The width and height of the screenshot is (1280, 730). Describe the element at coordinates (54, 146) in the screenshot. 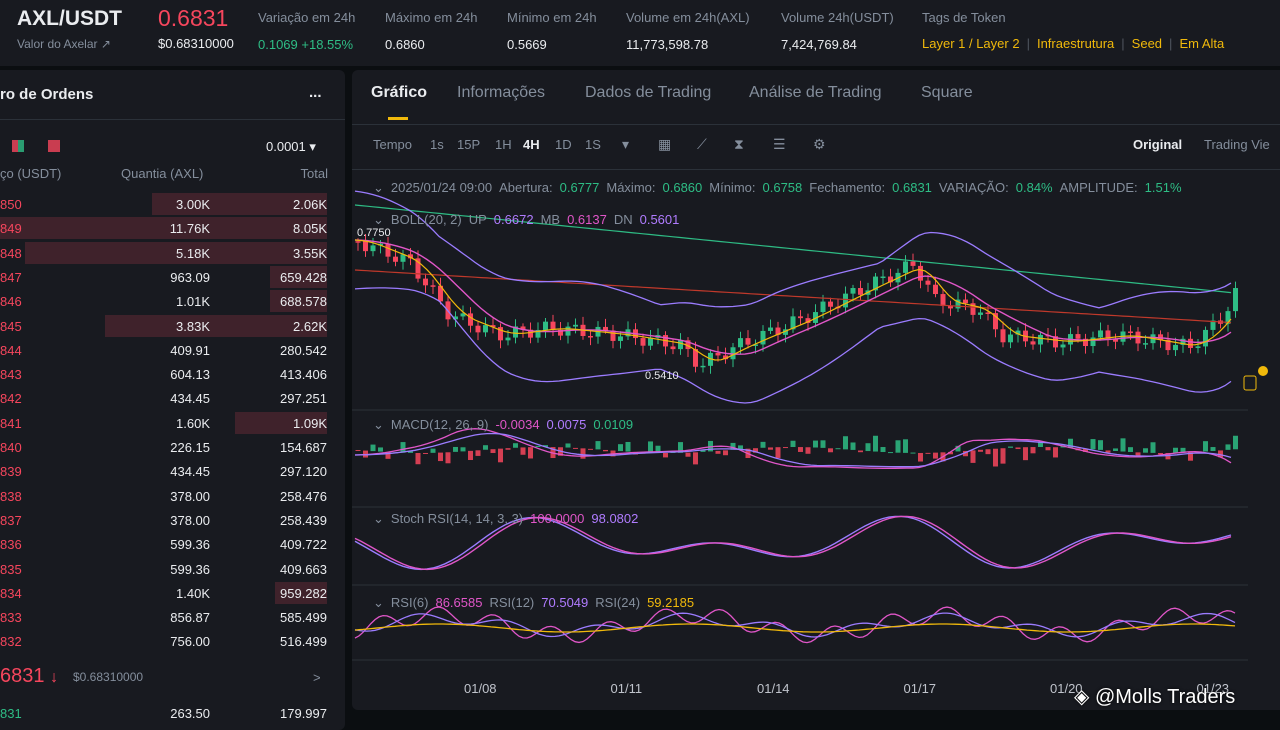

I see `view-asks` at that location.